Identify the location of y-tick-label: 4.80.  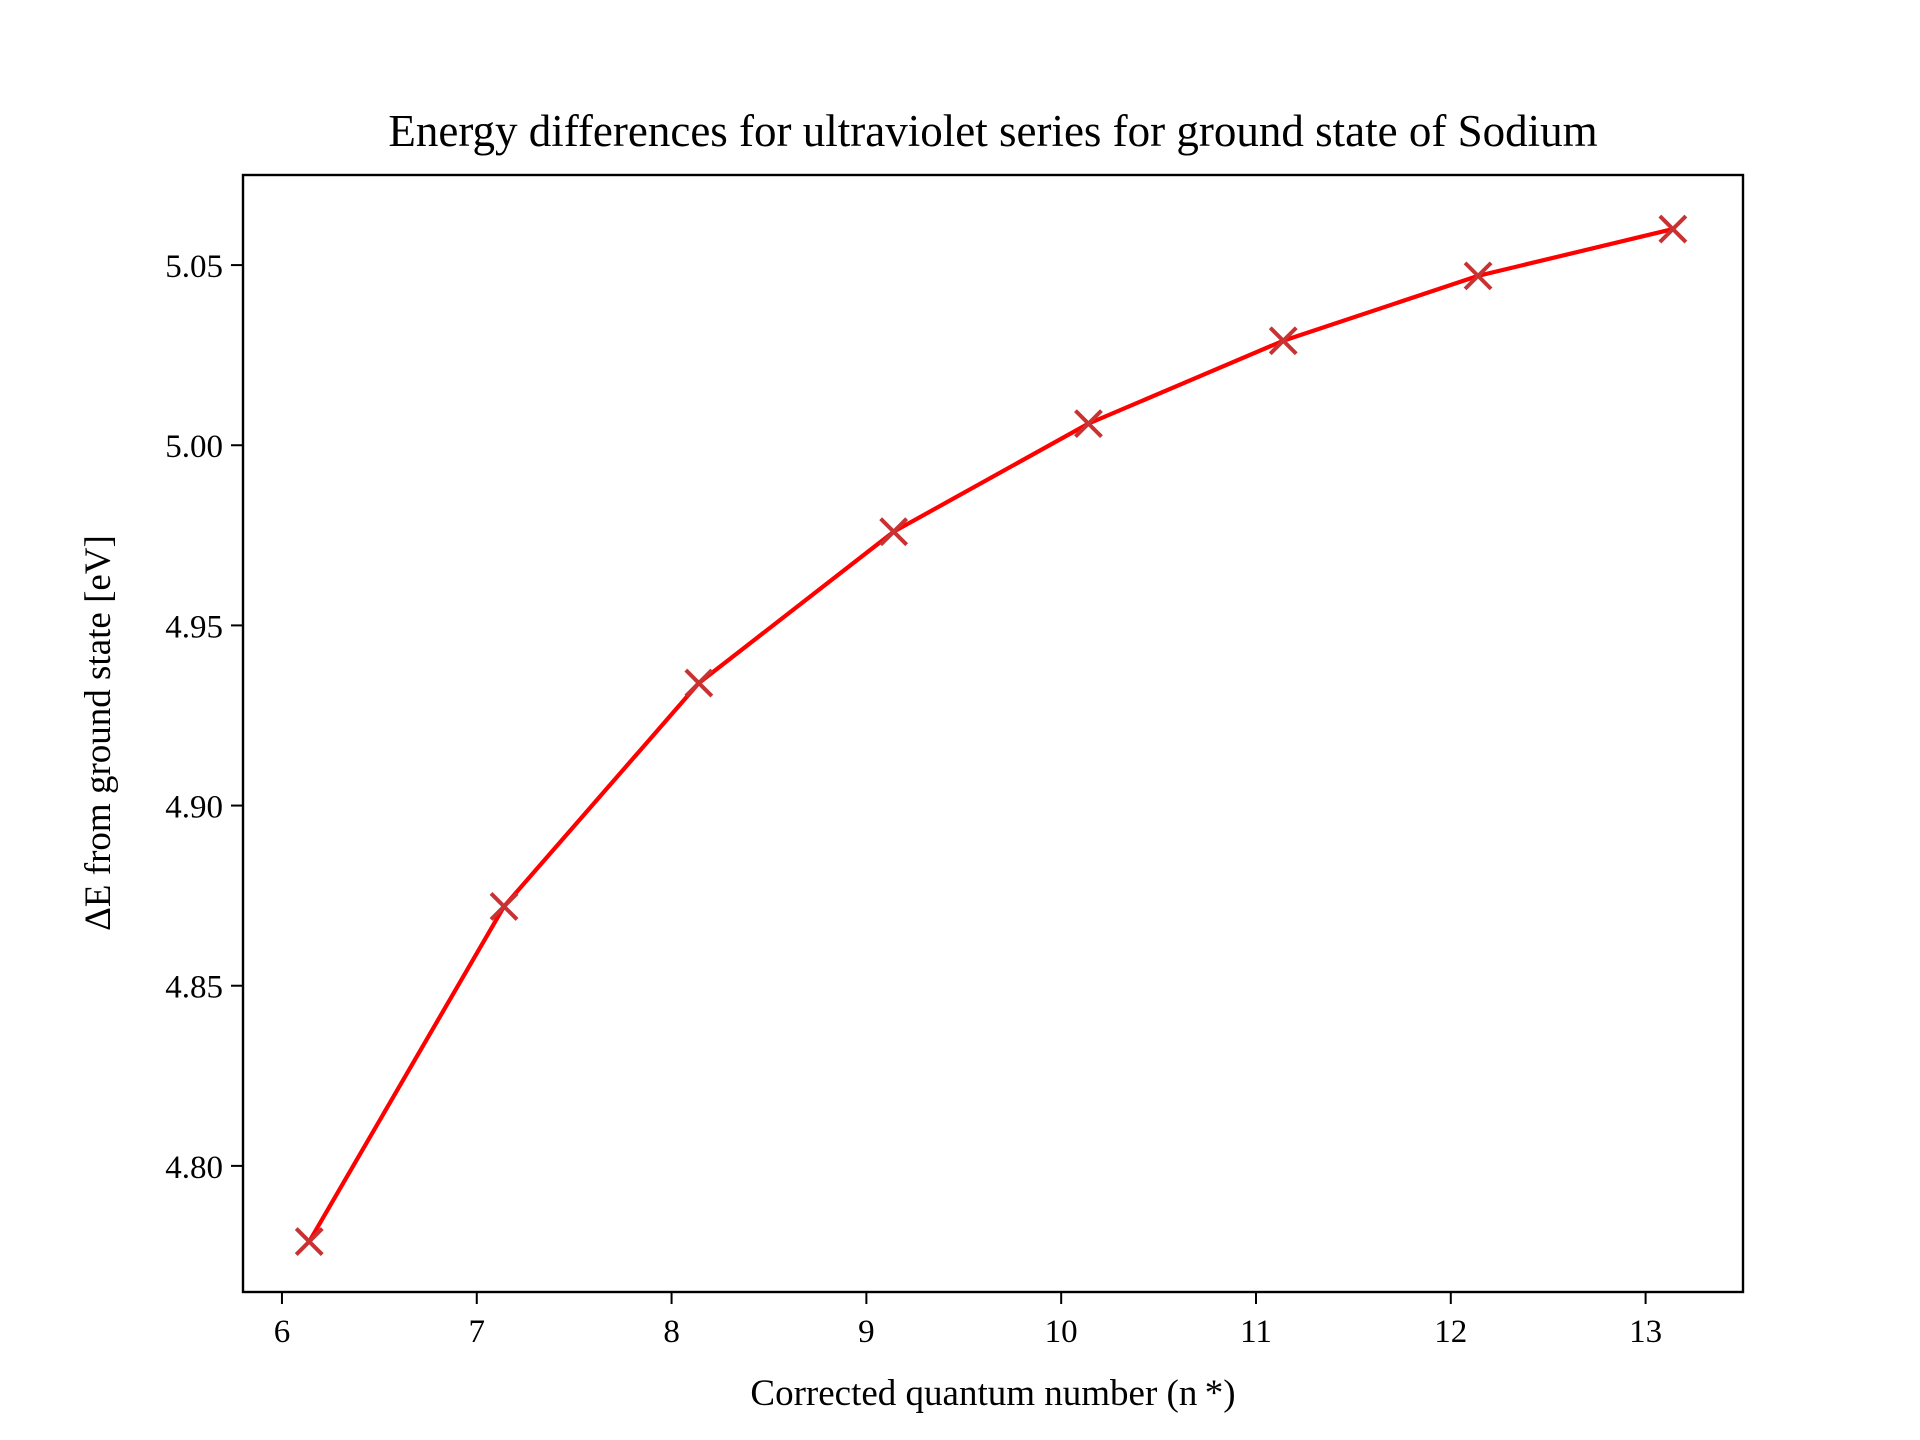
(194, 1168).